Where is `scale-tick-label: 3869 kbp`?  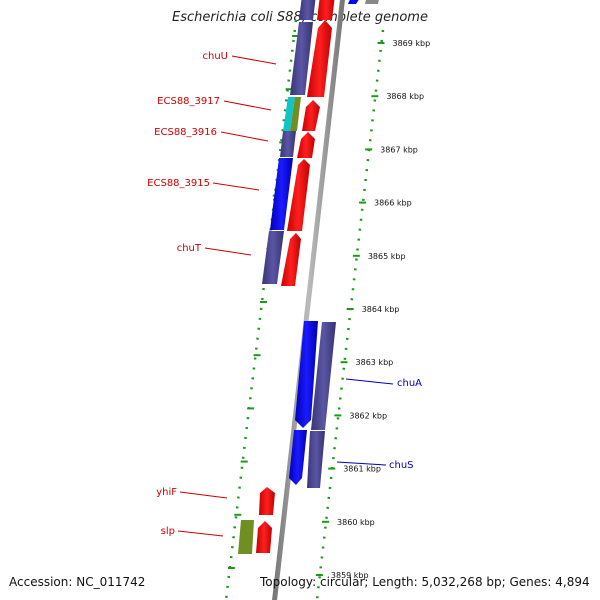
scale-tick-label: 3869 kbp is located at coordinates (411, 43).